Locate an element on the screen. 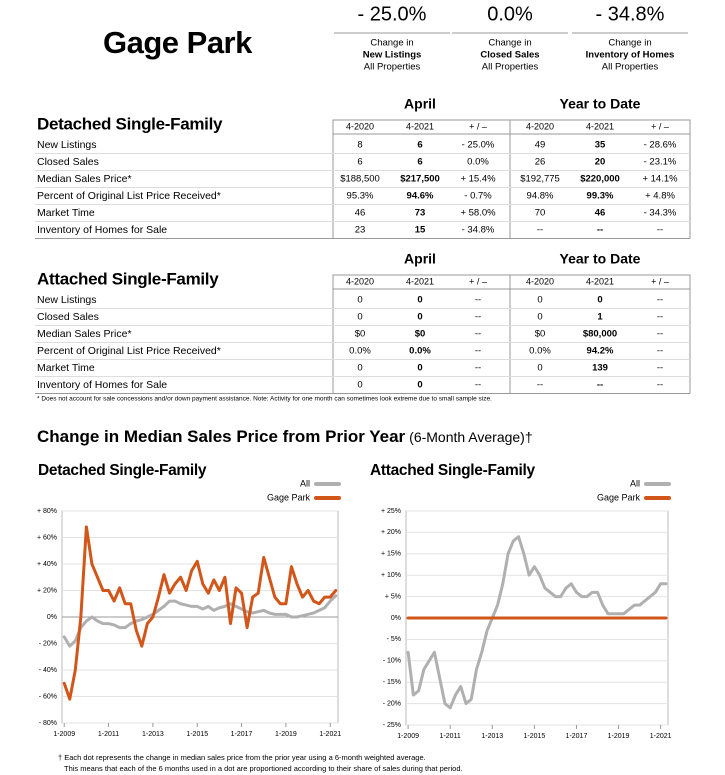  table-cell: 70 is located at coordinates (540, 213).